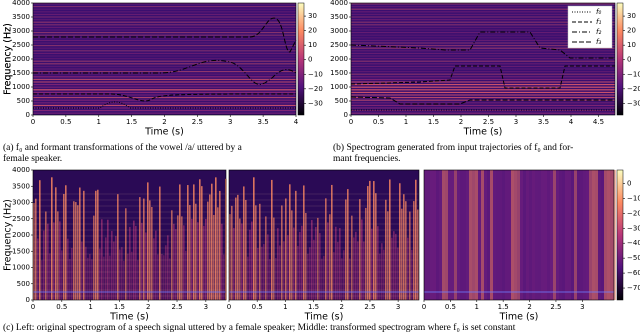 The width and height of the screenshot is (640, 334). I want to click on y-tick-label: 1500, so click(339, 73).